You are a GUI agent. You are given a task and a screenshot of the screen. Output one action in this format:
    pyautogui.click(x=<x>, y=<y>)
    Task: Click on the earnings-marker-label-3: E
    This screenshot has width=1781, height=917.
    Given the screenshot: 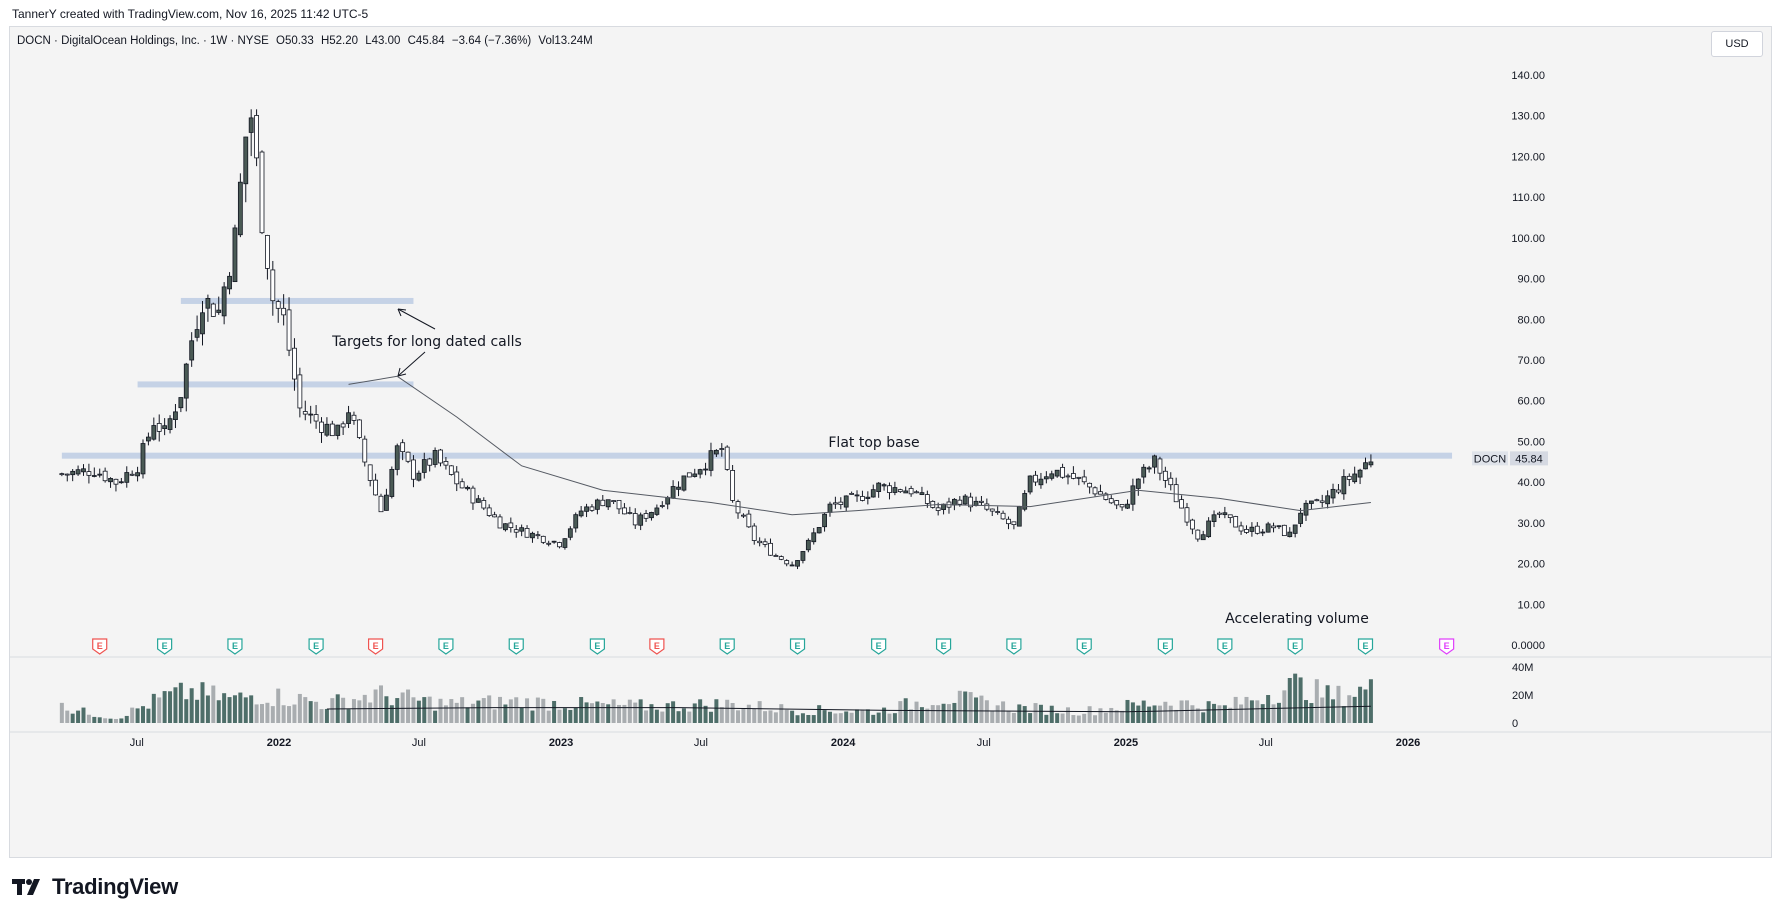 What is the action you would take?
    pyautogui.click(x=316, y=646)
    